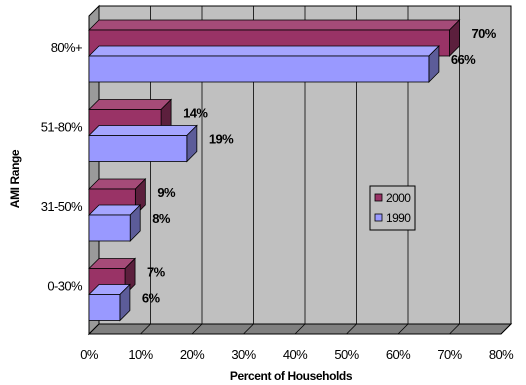 Image resolution: width=526 pixels, height=385 pixels. What do you see at coordinates (161, 218) in the screenshot?
I see `data-label: 8%` at bounding box center [161, 218].